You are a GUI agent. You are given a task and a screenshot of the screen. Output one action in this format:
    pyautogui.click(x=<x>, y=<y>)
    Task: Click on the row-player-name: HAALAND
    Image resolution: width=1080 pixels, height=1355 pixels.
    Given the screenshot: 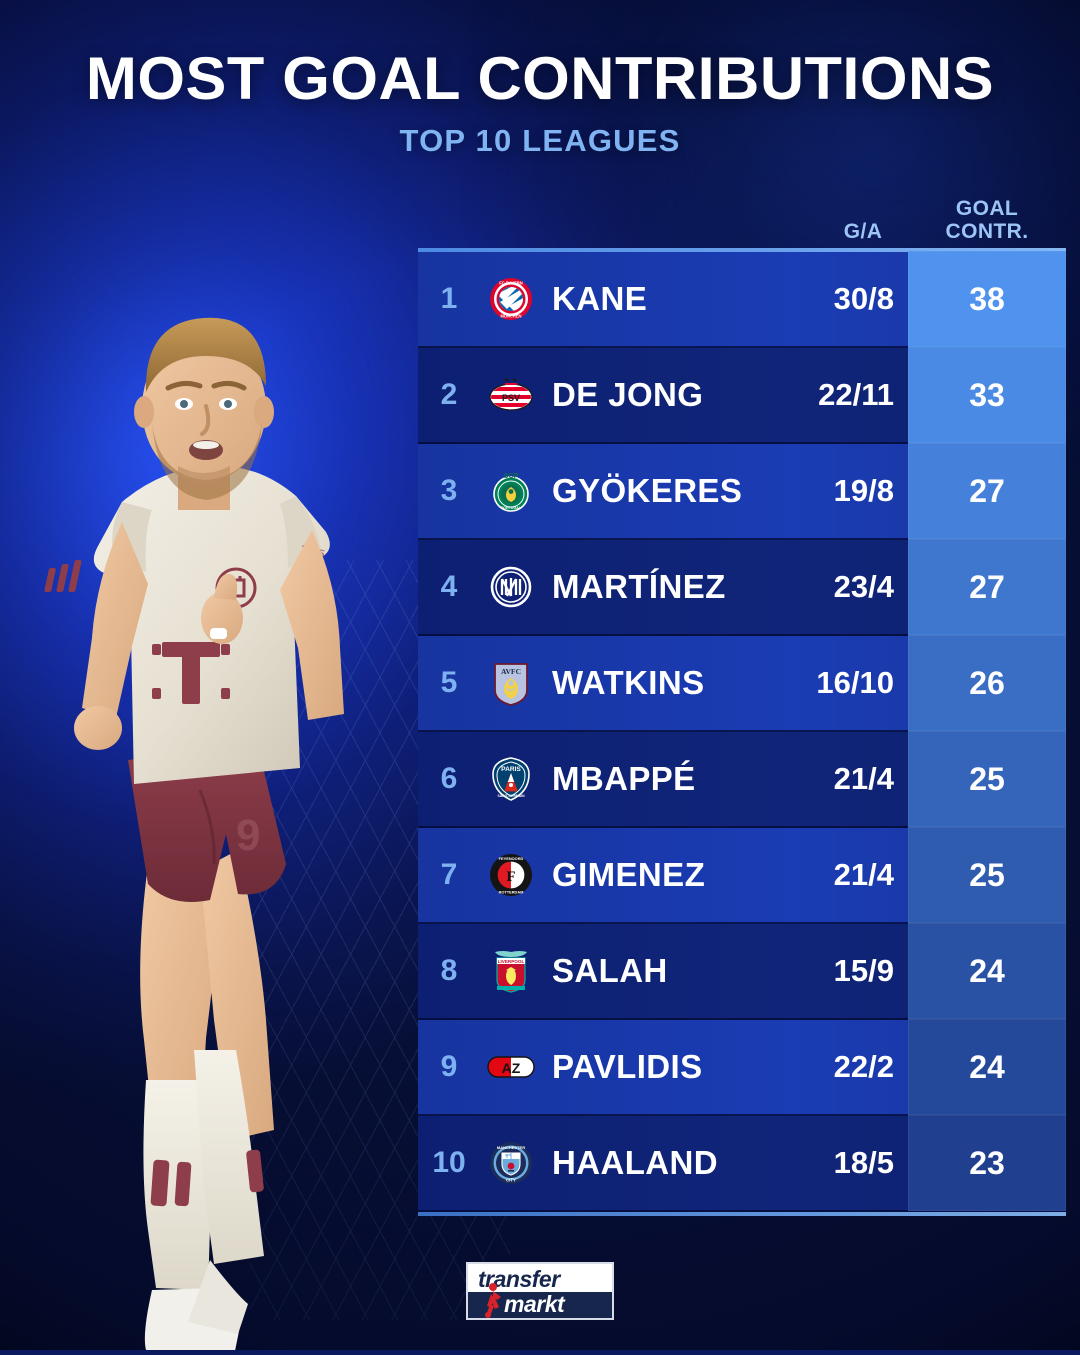 What is the action you would take?
    pyautogui.click(x=635, y=1162)
    